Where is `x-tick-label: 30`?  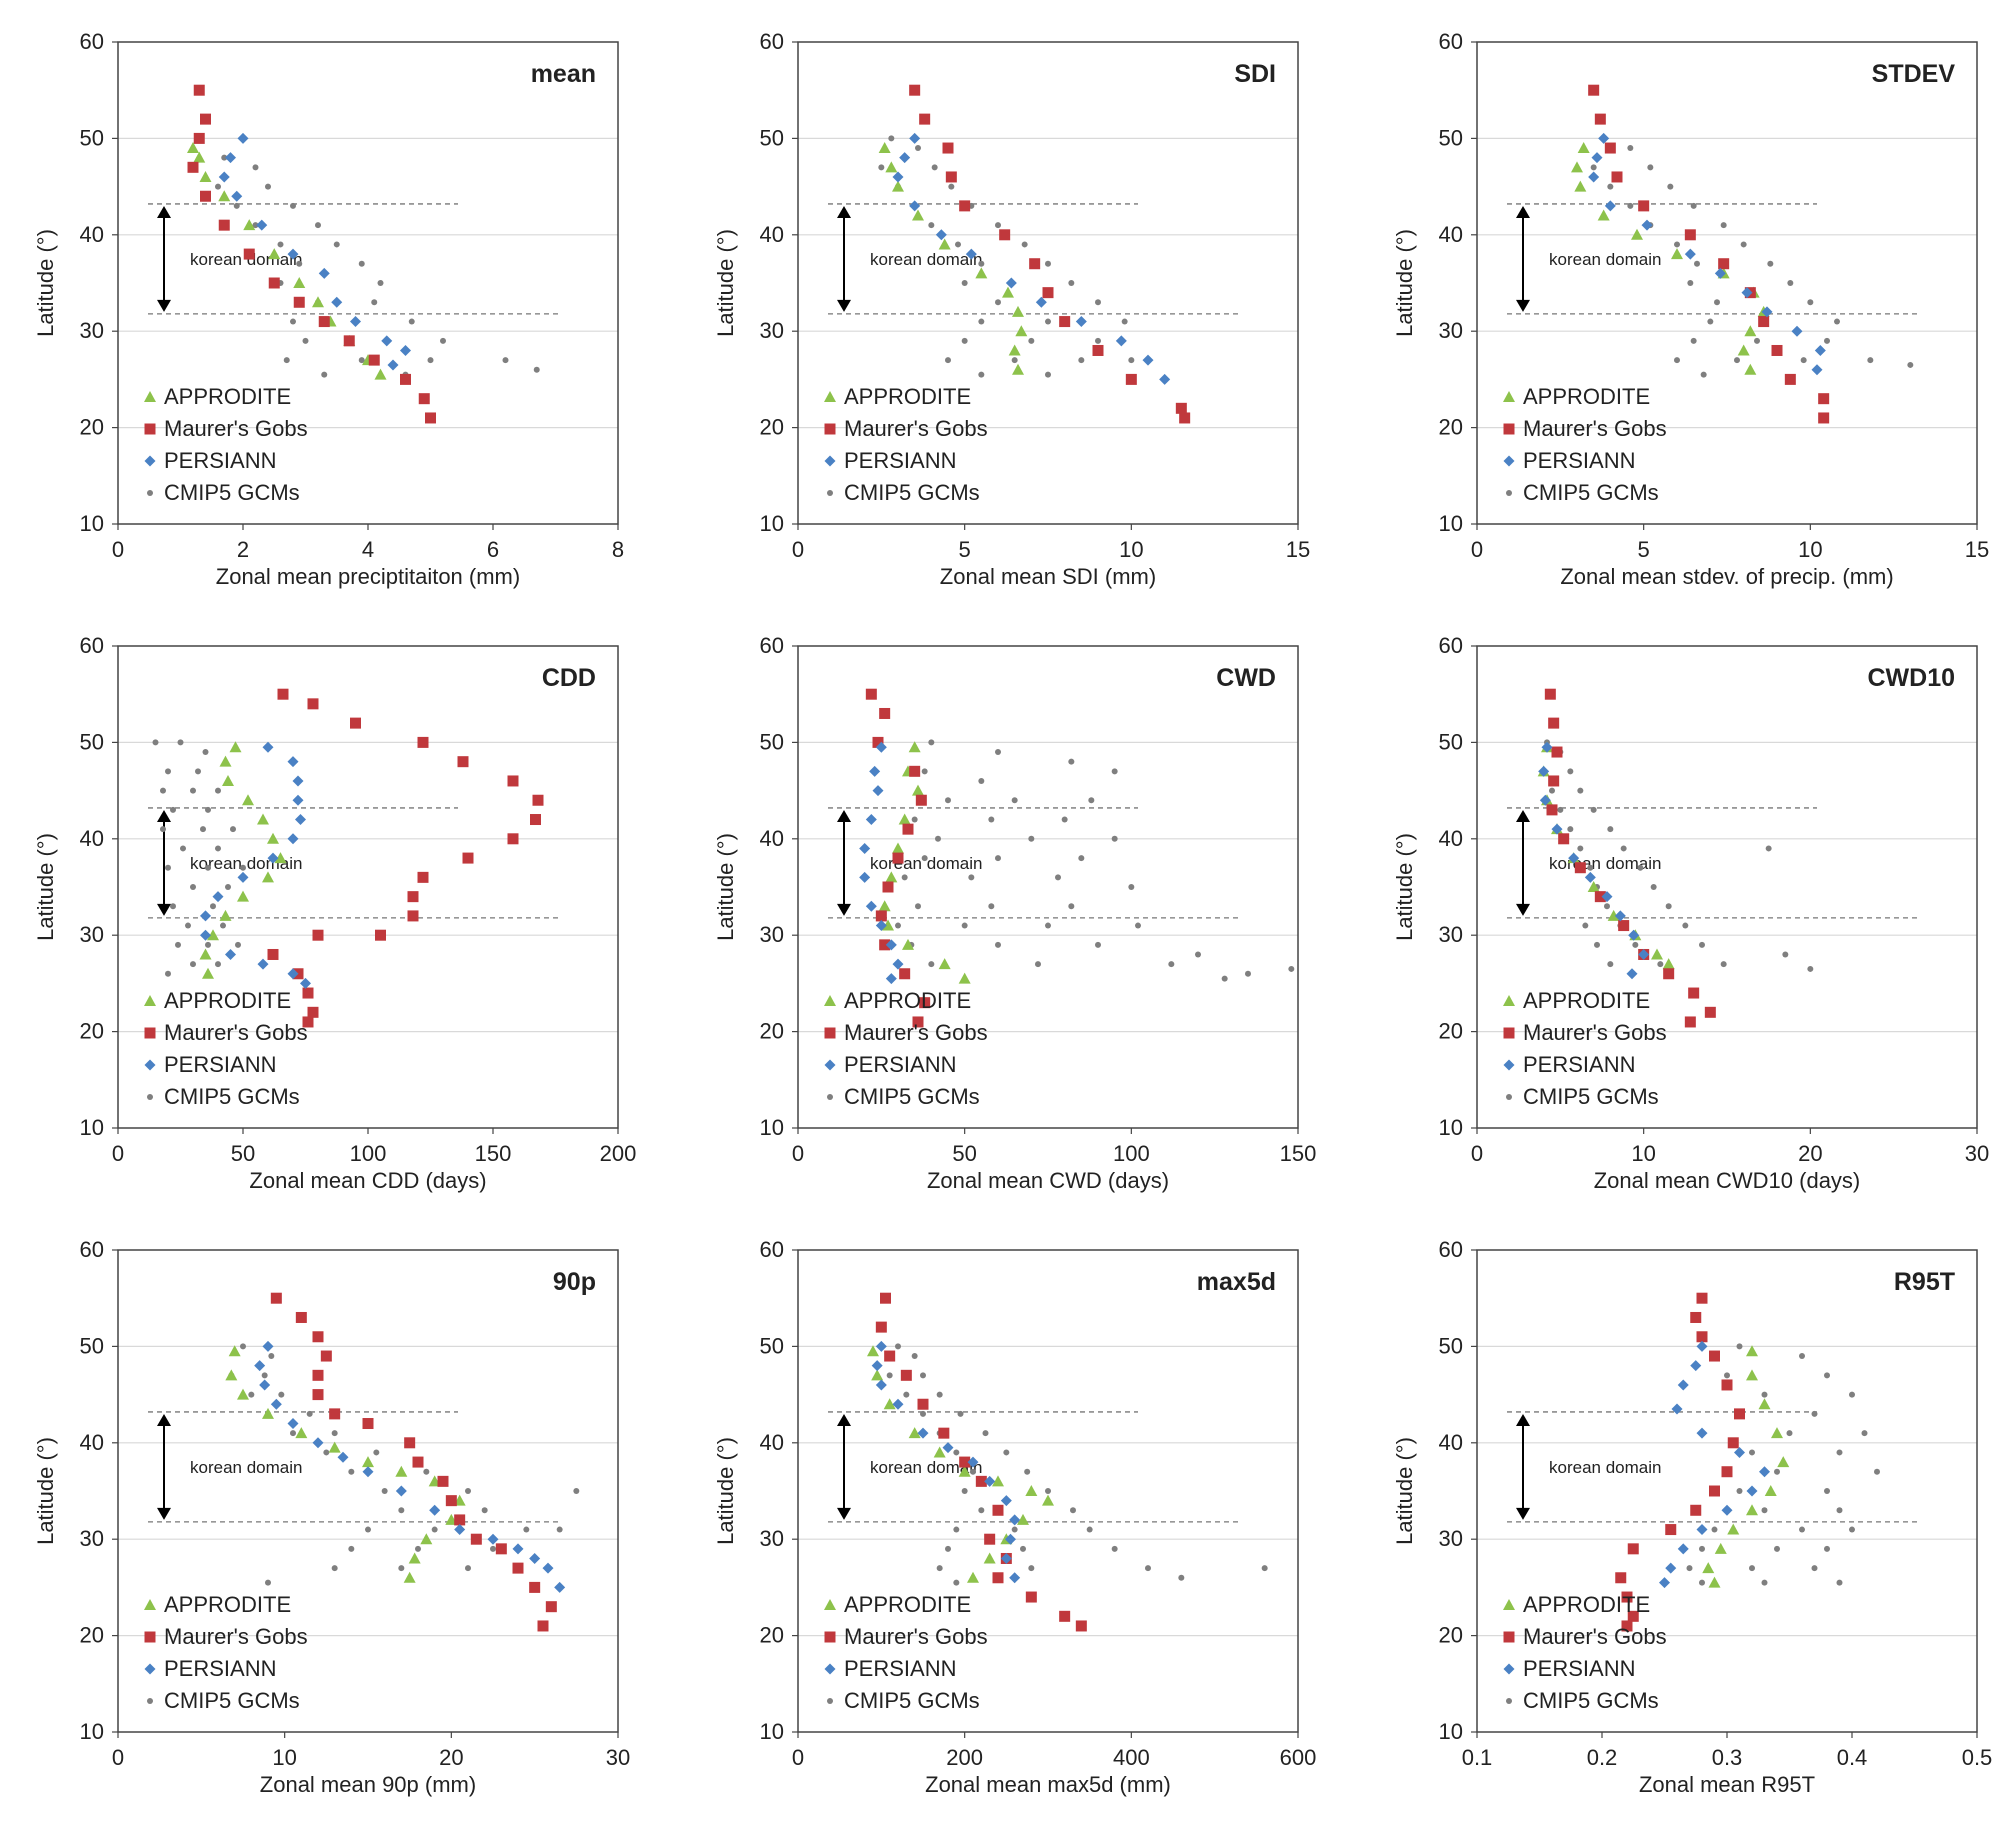
x-tick-label: 30 is located at coordinates (618, 1757).